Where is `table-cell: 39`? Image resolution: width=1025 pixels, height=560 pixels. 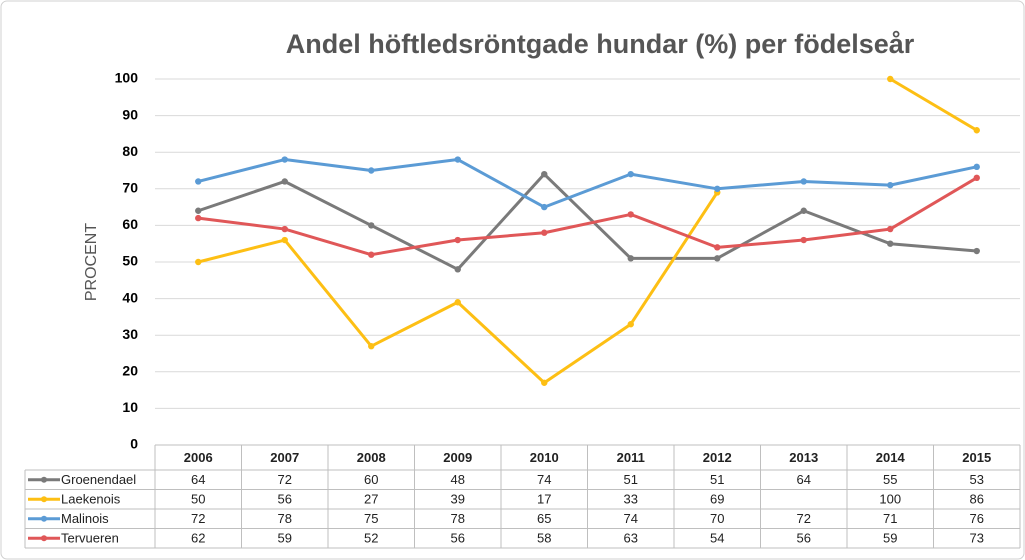
table-cell: 39 is located at coordinates (458, 499).